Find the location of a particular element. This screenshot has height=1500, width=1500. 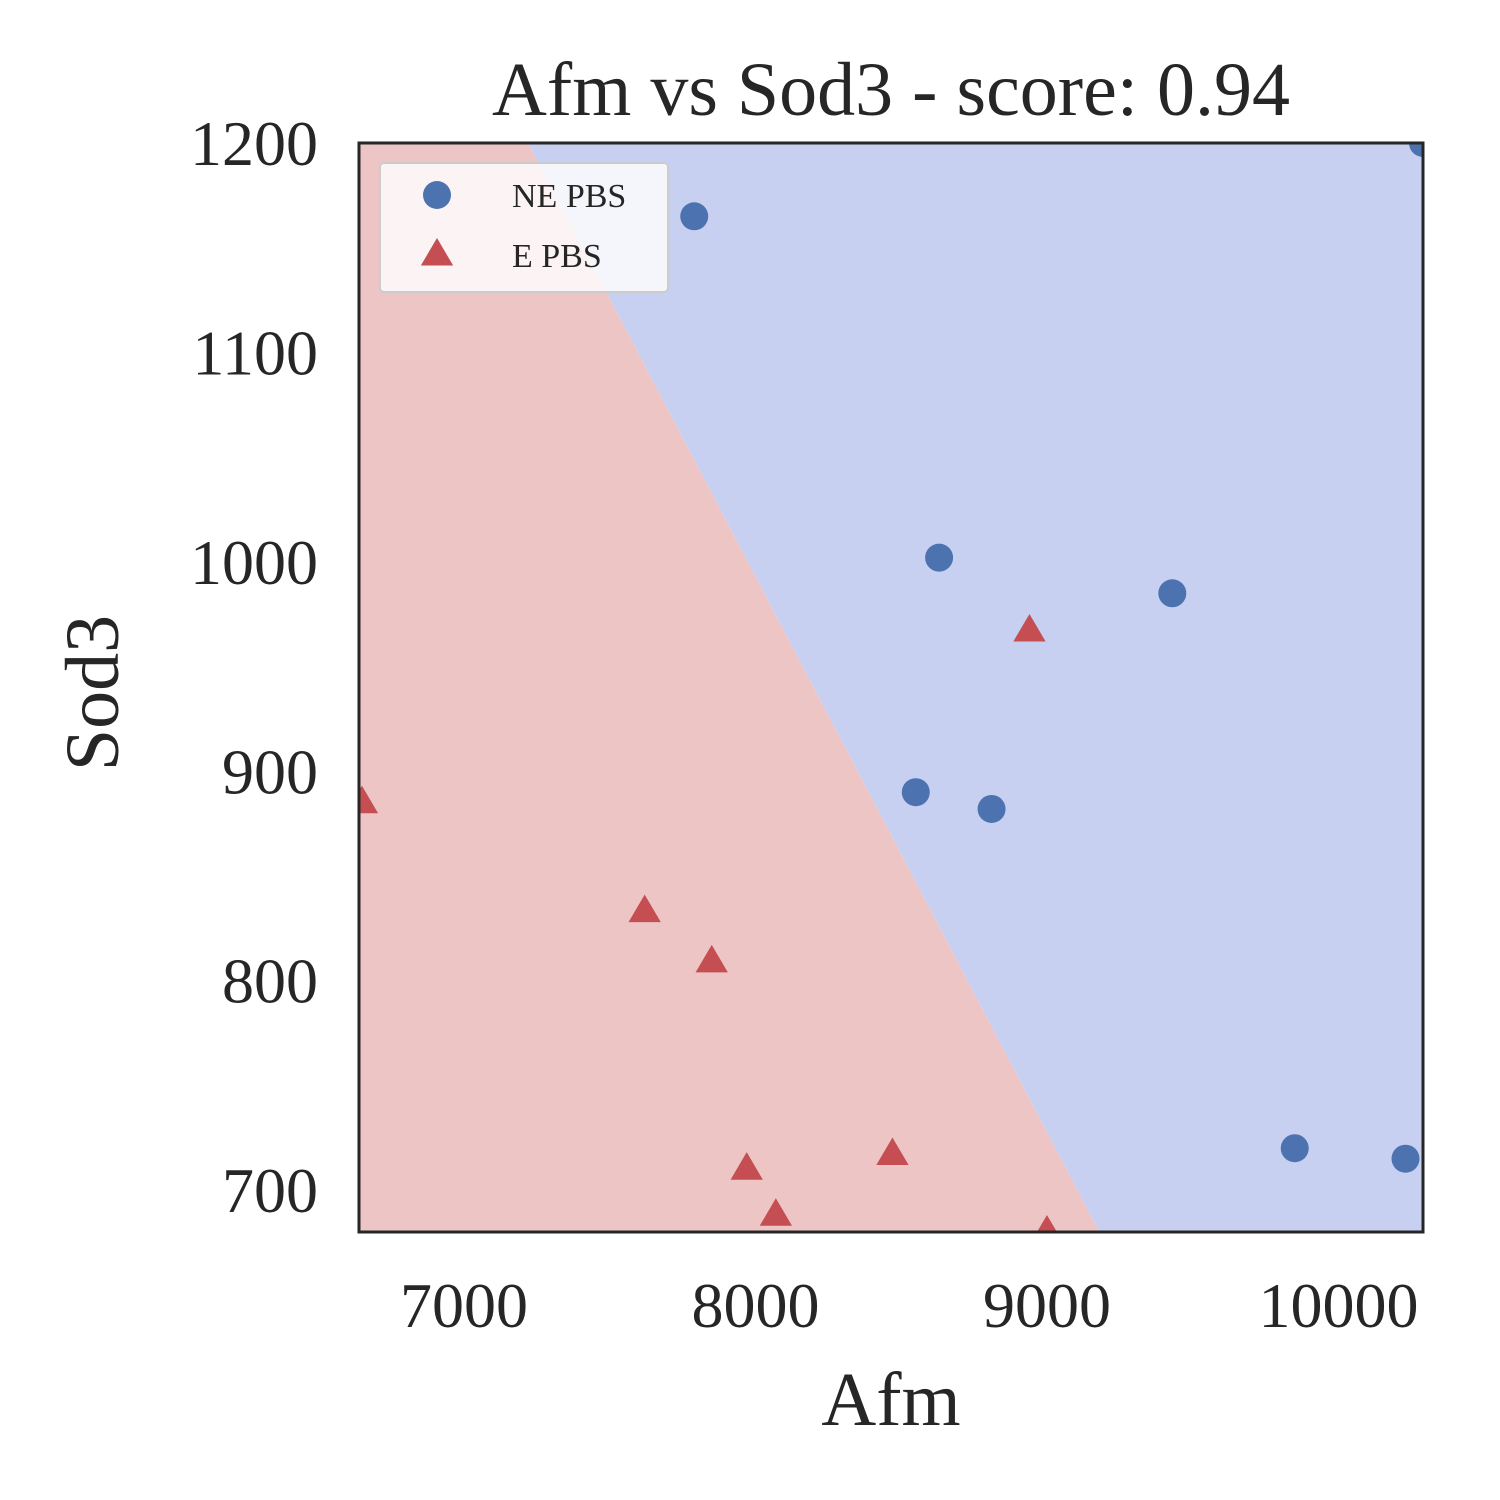

legend: NE PBS E PBS is located at coordinates (524, 227).